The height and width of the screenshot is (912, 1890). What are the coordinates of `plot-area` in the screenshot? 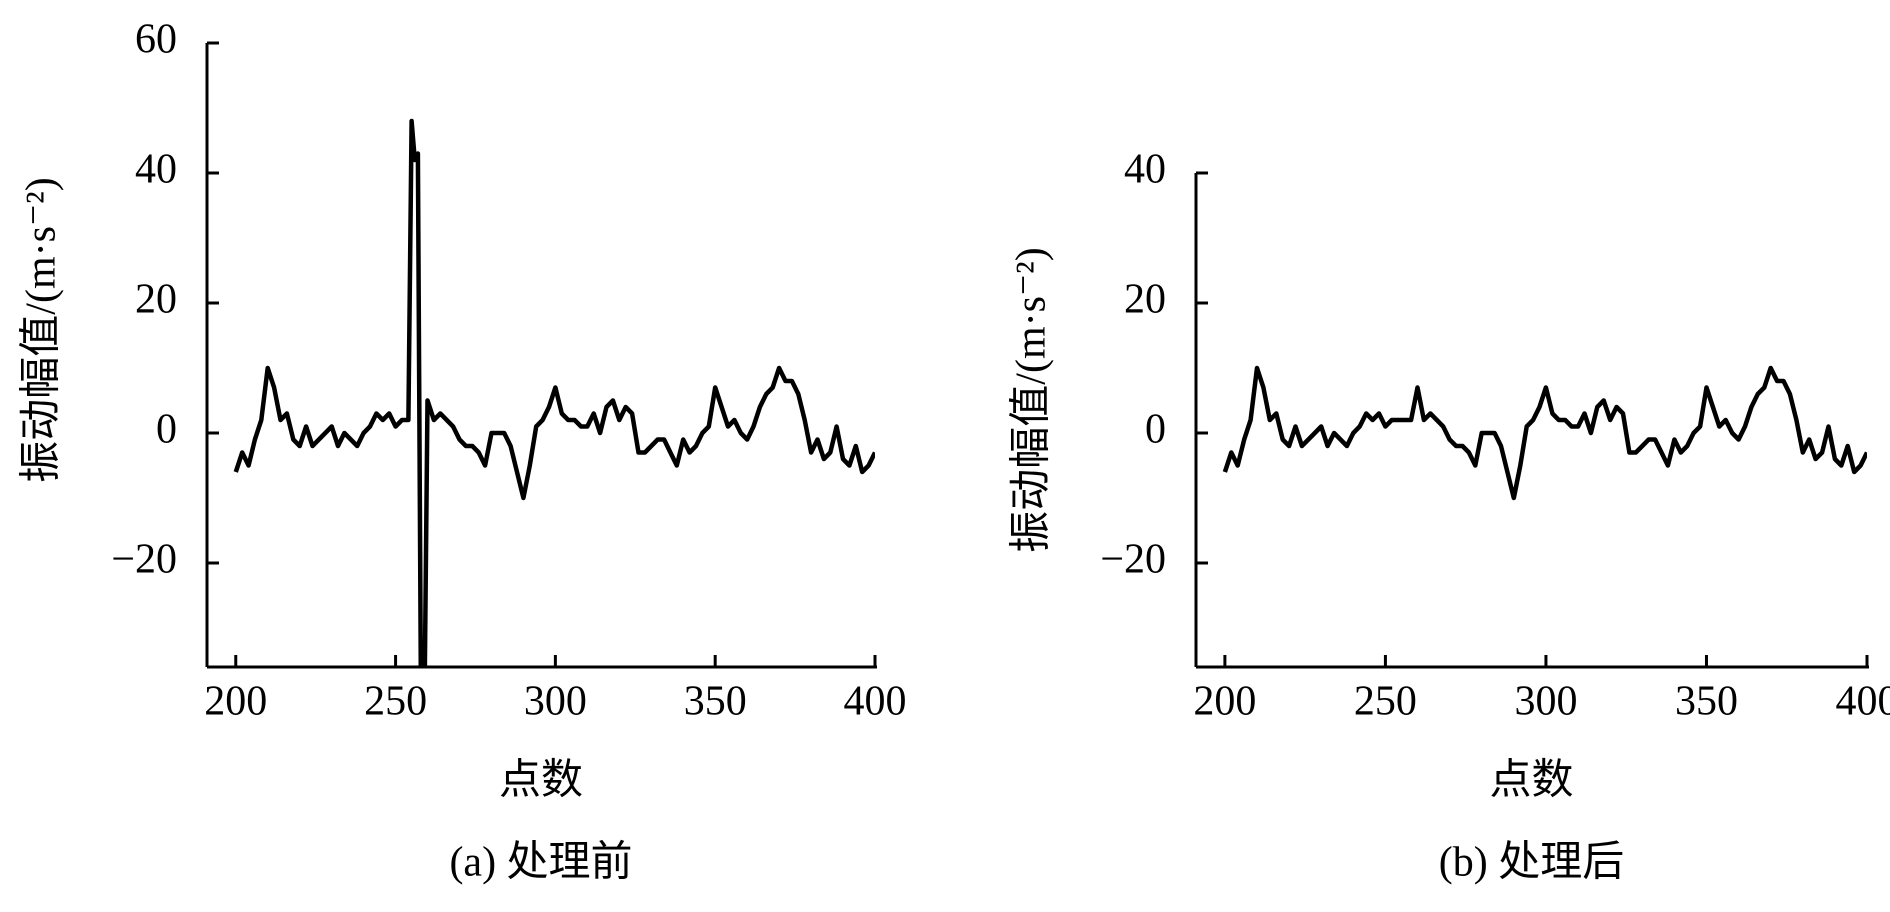 It's located at (1544, 433).